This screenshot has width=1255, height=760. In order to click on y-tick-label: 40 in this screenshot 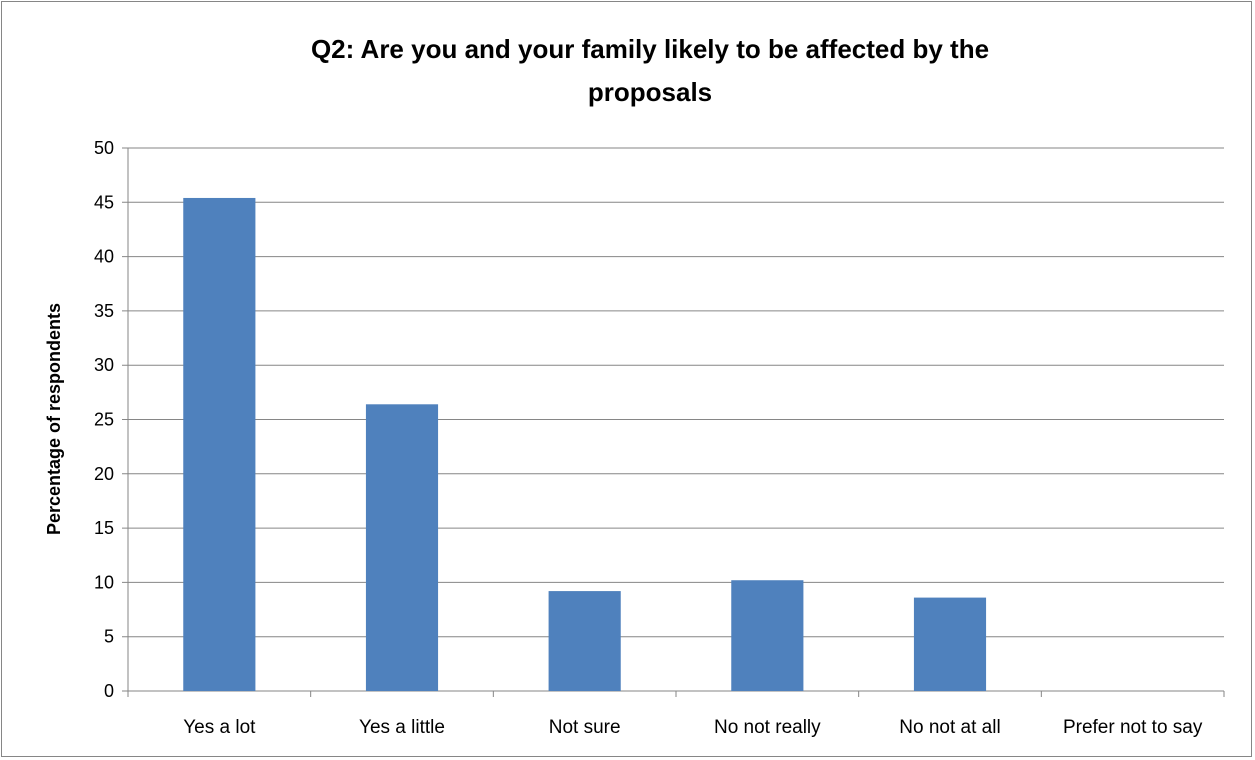, I will do `click(104, 257)`.